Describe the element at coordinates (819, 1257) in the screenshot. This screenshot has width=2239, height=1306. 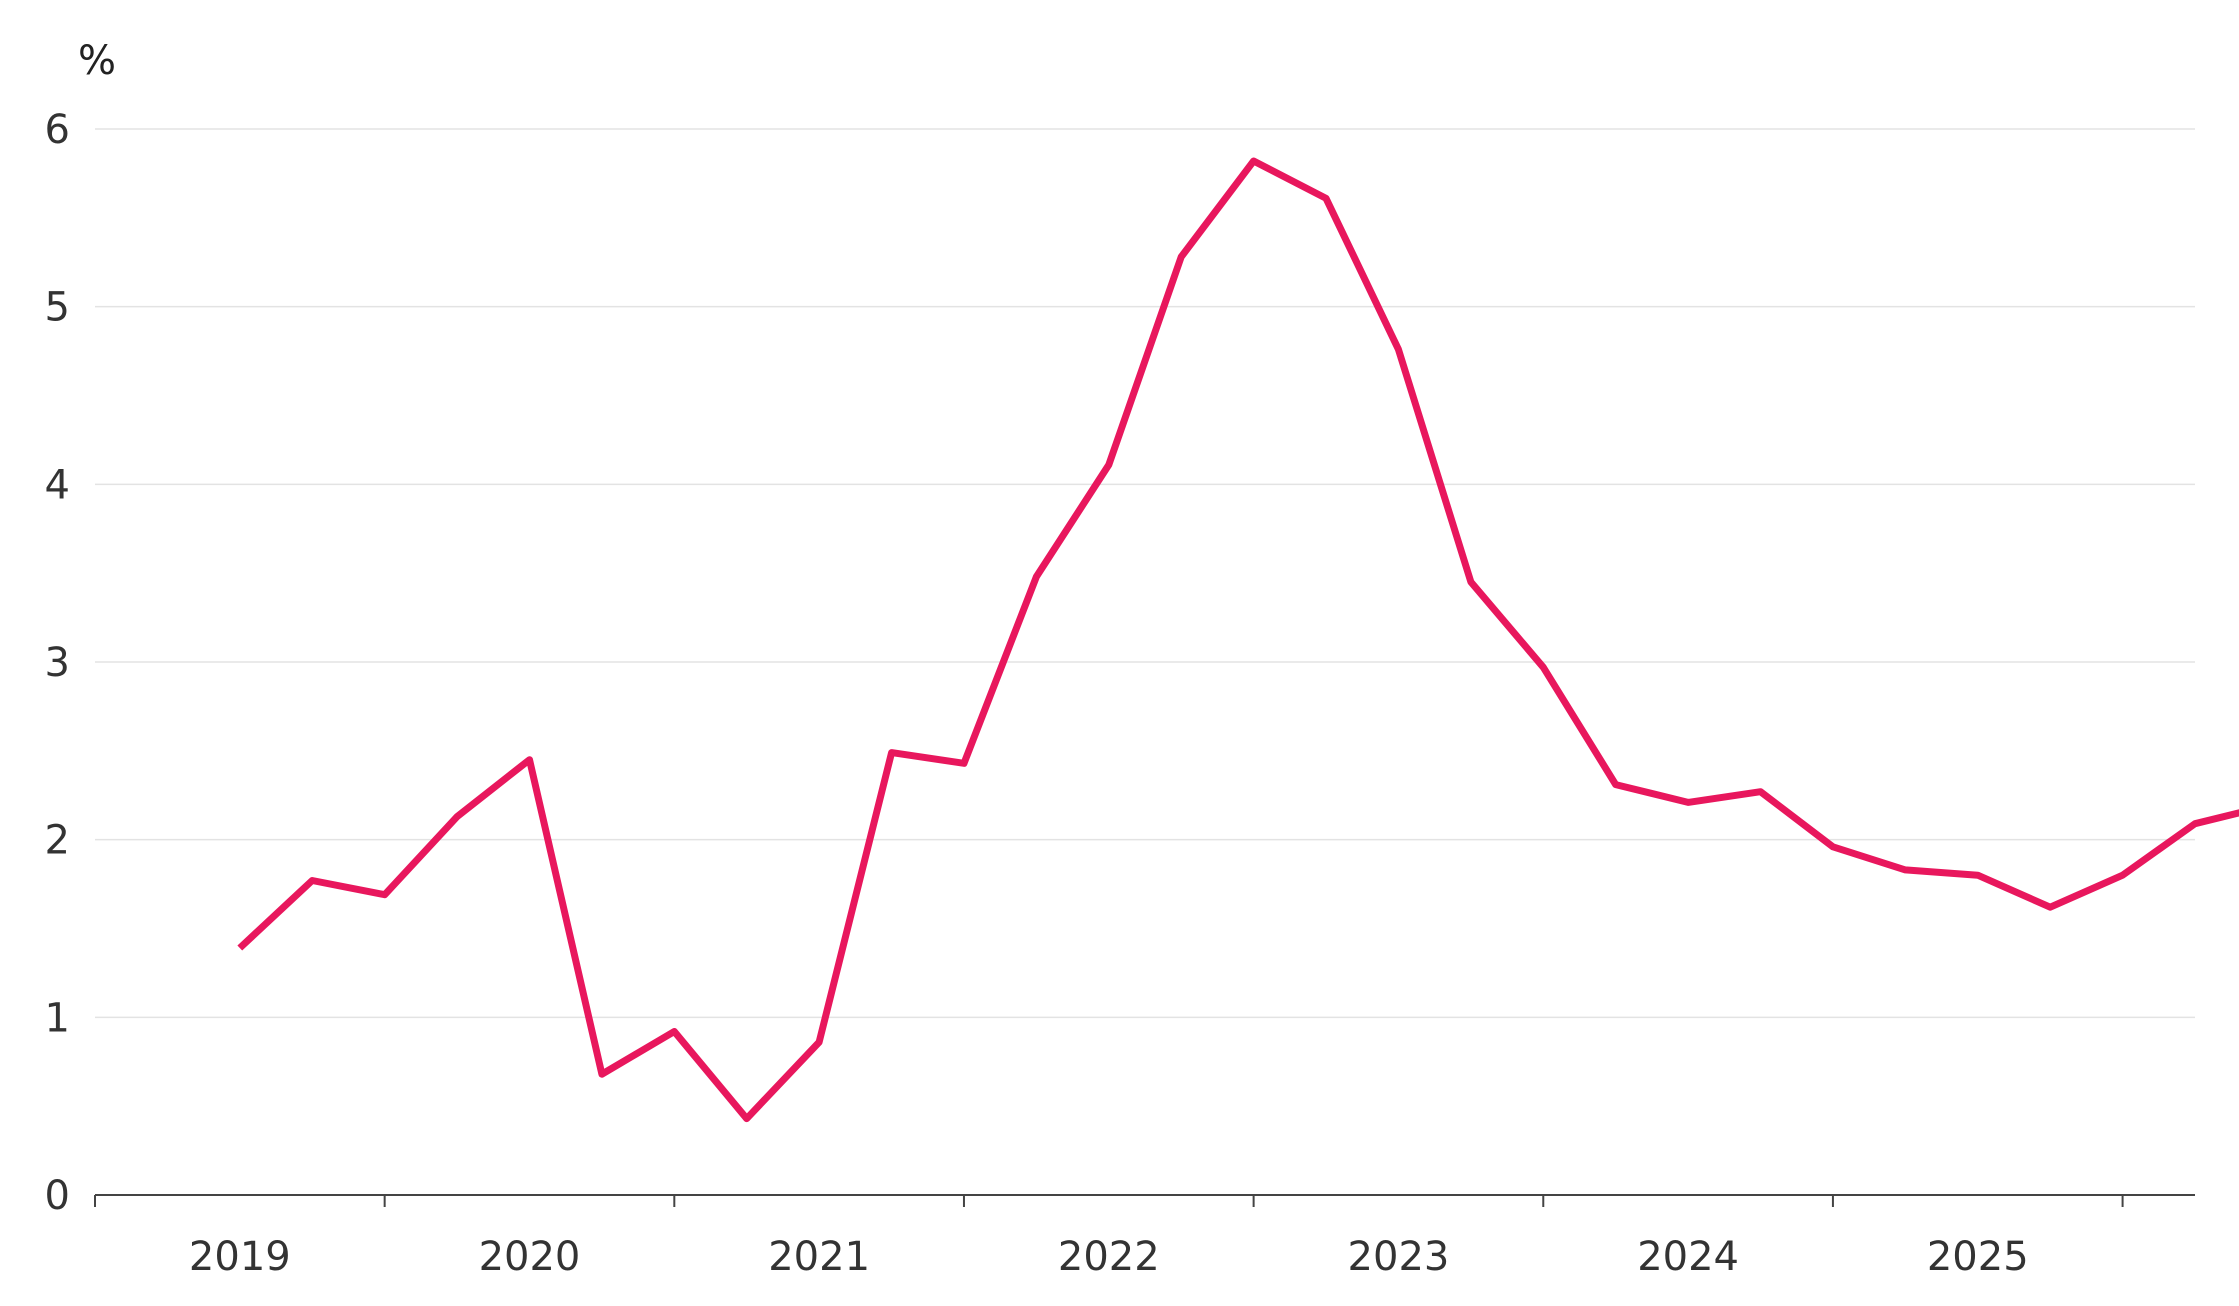
I see `x-tick-label: 2021` at that location.